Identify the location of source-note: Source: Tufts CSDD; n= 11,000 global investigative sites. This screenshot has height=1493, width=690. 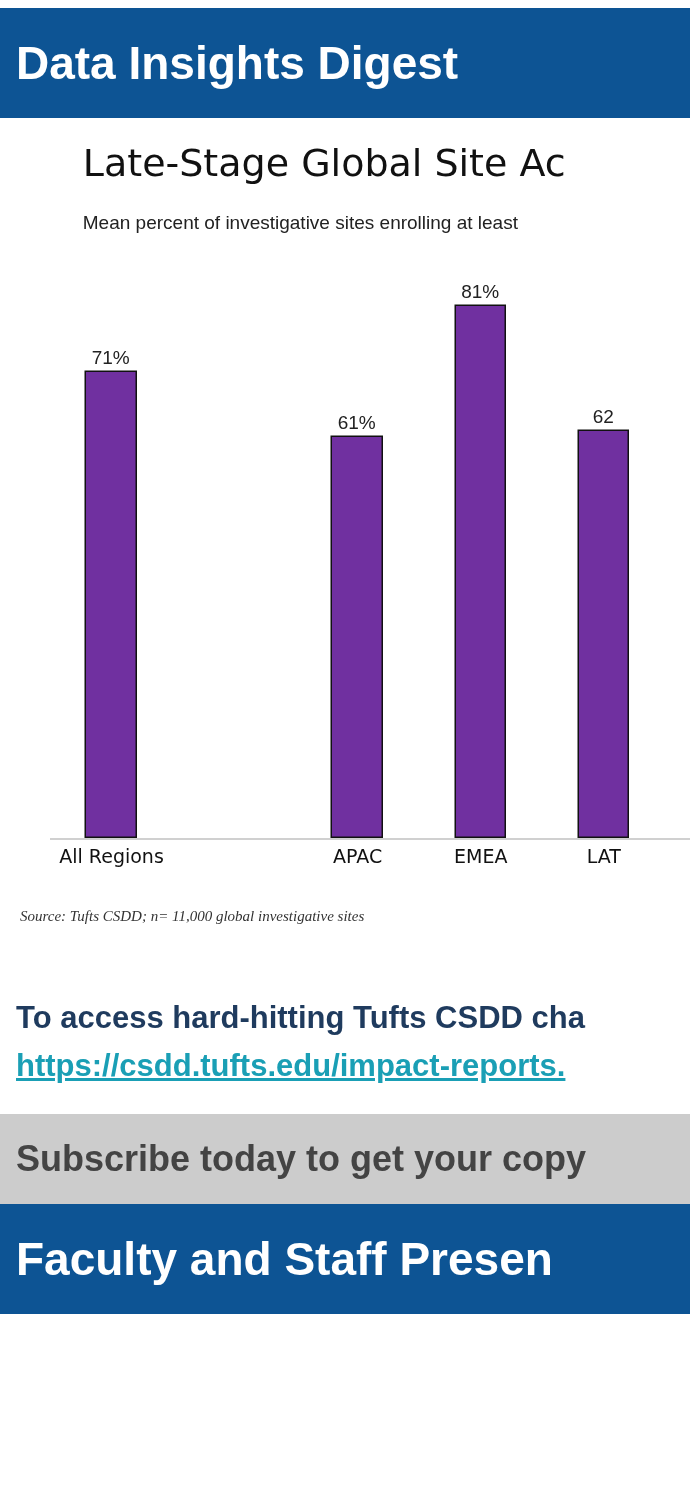
(192, 916).